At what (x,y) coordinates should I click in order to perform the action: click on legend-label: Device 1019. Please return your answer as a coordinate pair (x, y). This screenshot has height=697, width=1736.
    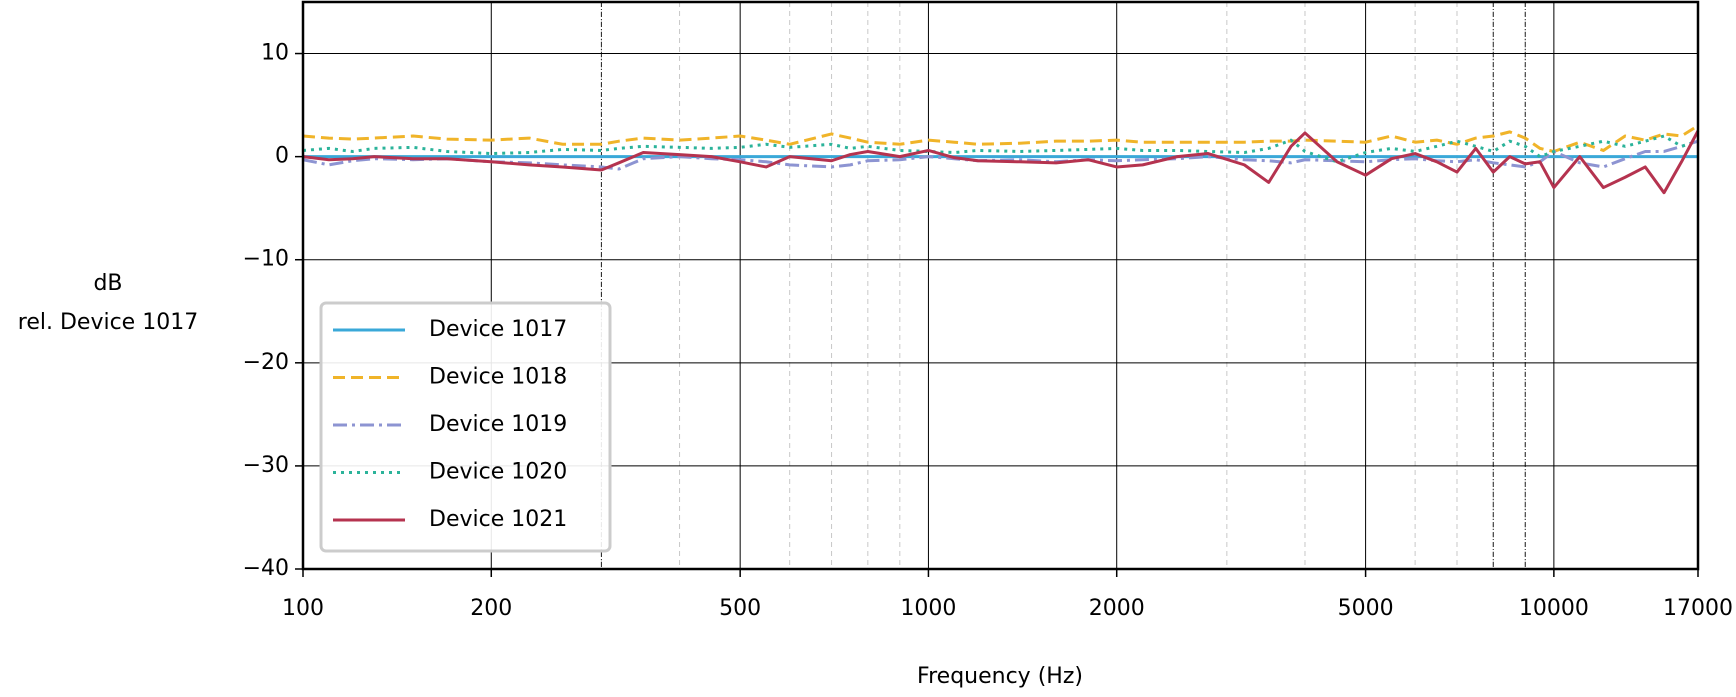
    Looking at the image, I should click on (498, 424).